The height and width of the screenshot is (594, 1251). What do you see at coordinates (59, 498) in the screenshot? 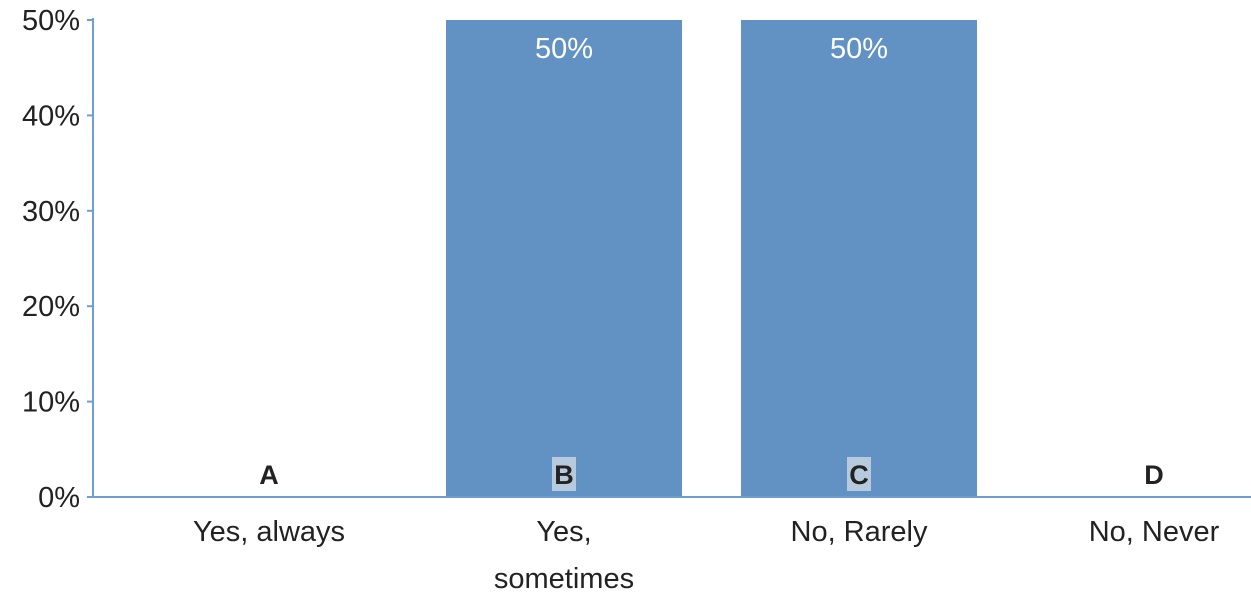
I see `y-tick-label: 0%` at bounding box center [59, 498].